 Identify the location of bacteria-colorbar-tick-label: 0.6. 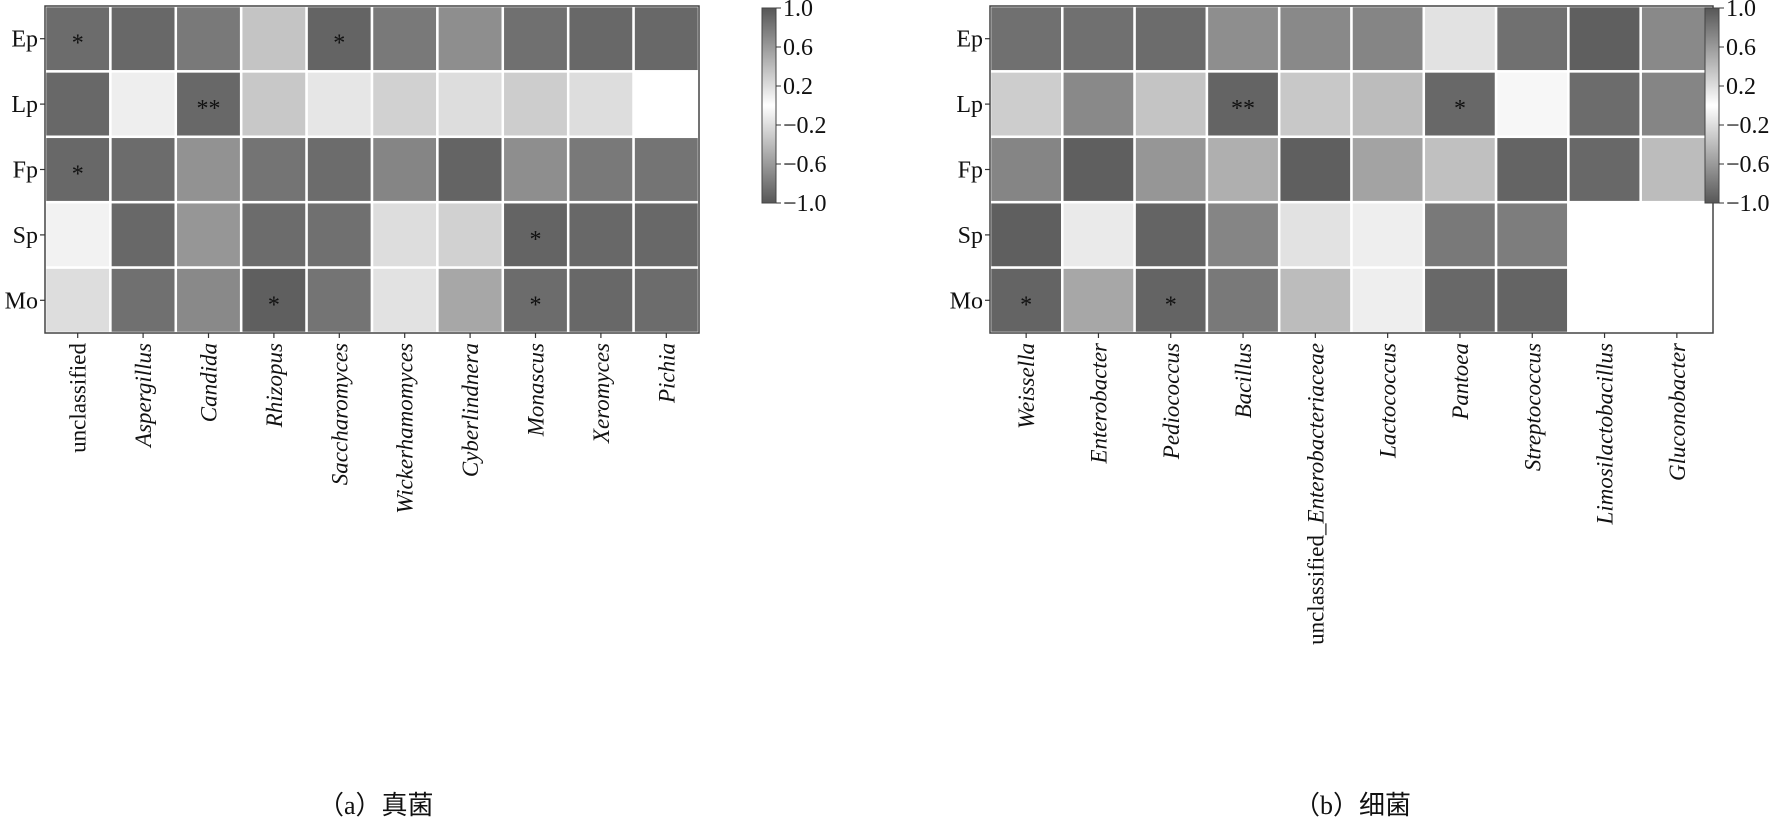
(1741, 48).